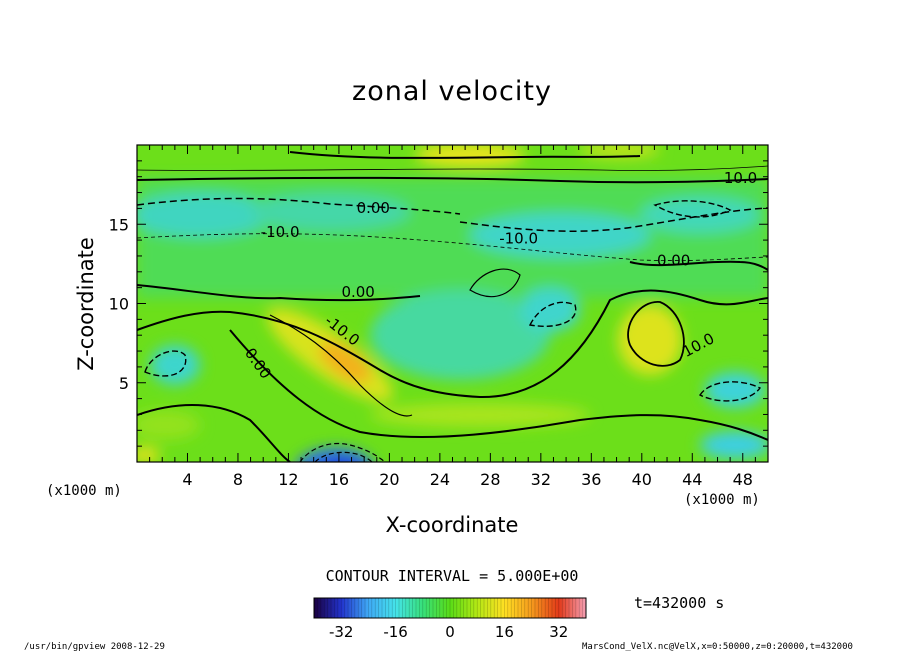 The height and width of the screenshot is (654, 904). What do you see at coordinates (490, 479) in the screenshot?
I see `x-tick-label: 28` at bounding box center [490, 479].